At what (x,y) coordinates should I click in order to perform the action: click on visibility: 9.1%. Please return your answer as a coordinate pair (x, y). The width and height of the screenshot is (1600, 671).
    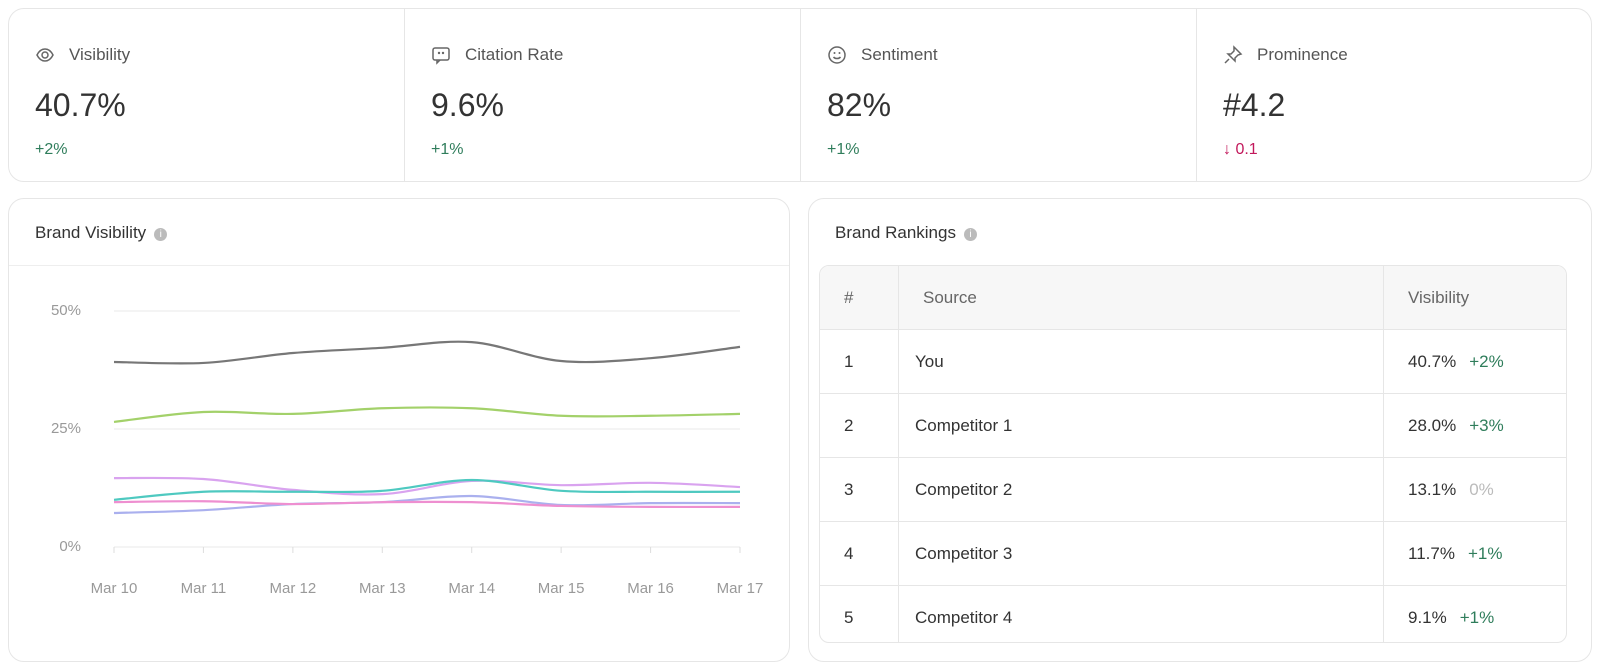
    Looking at the image, I should click on (1427, 617).